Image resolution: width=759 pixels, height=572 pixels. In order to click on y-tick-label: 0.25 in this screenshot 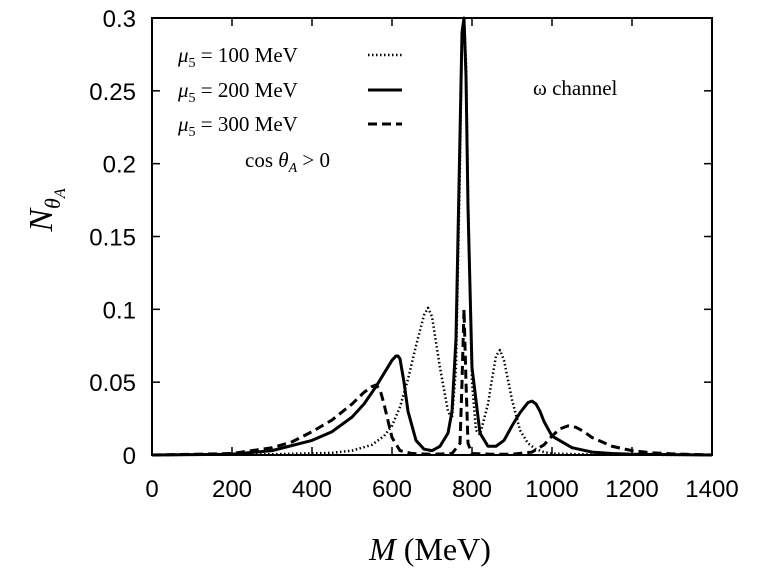, I will do `click(112, 92)`.